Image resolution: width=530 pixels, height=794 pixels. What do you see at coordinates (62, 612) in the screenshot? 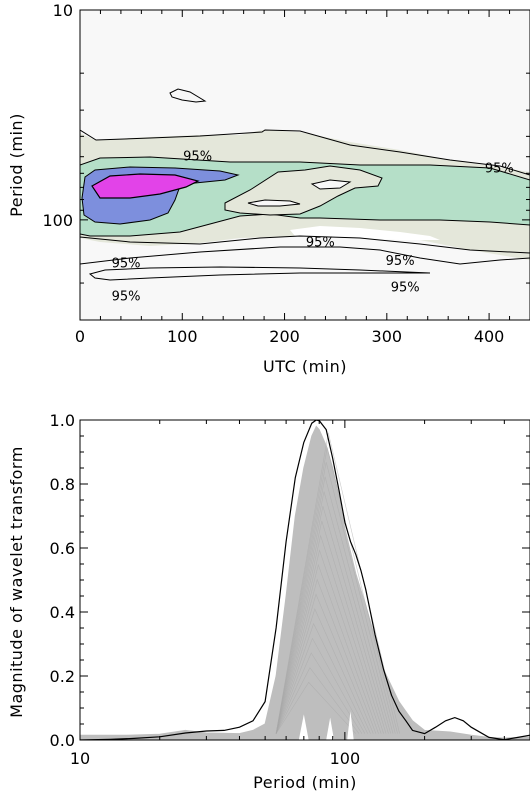
I see `bottom-y-tick-label: 0.4` at bounding box center [62, 612].